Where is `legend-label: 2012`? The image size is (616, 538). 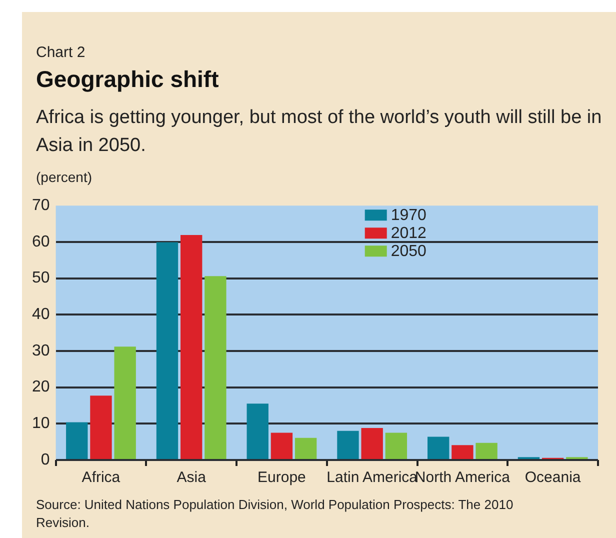
legend-label: 2012 is located at coordinates (408, 233).